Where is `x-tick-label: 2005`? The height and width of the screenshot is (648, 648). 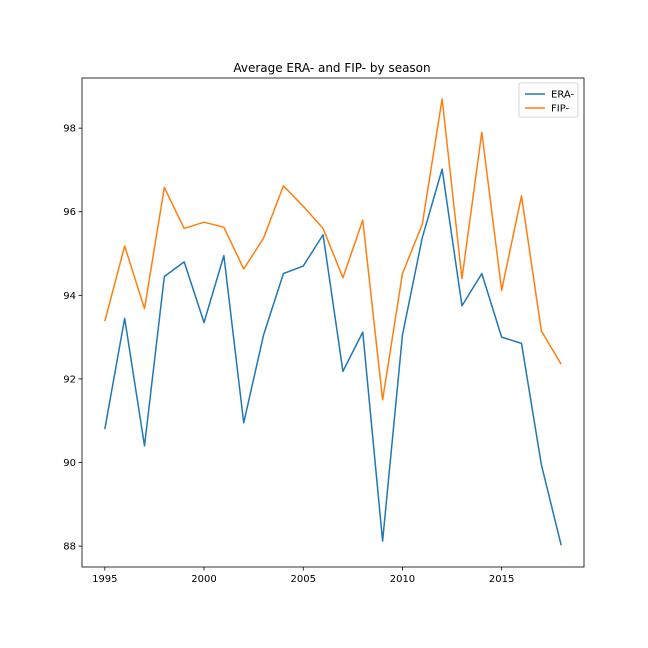
x-tick-label: 2005 is located at coordinates (303, 579).